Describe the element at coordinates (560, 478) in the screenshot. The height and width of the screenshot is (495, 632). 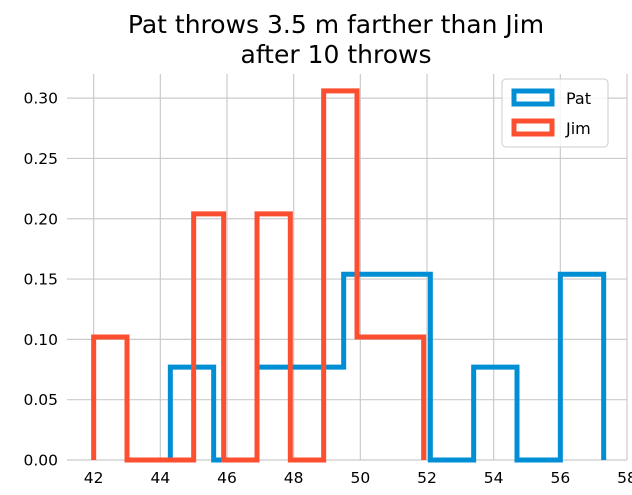
I see `x-tick-label: 56` at that location.